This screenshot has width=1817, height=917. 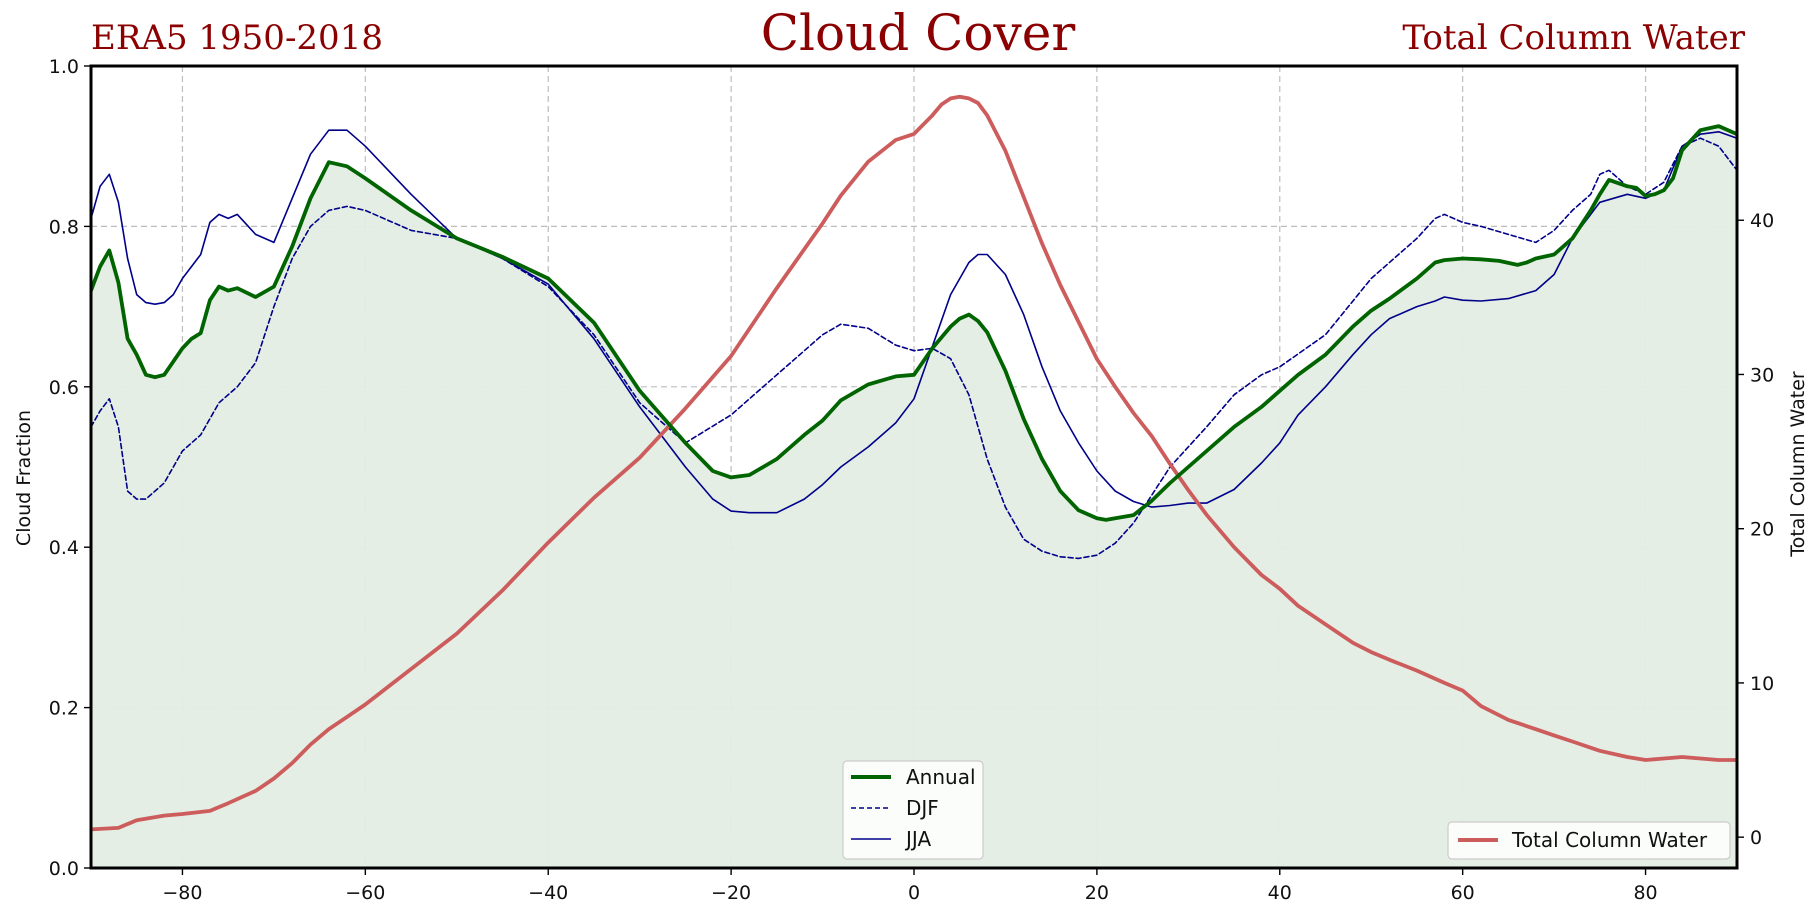 What do you see at coordinates (548, 893) in the screenshot?
I see `x-tick-label: −40` at bounding box center [548, 893].